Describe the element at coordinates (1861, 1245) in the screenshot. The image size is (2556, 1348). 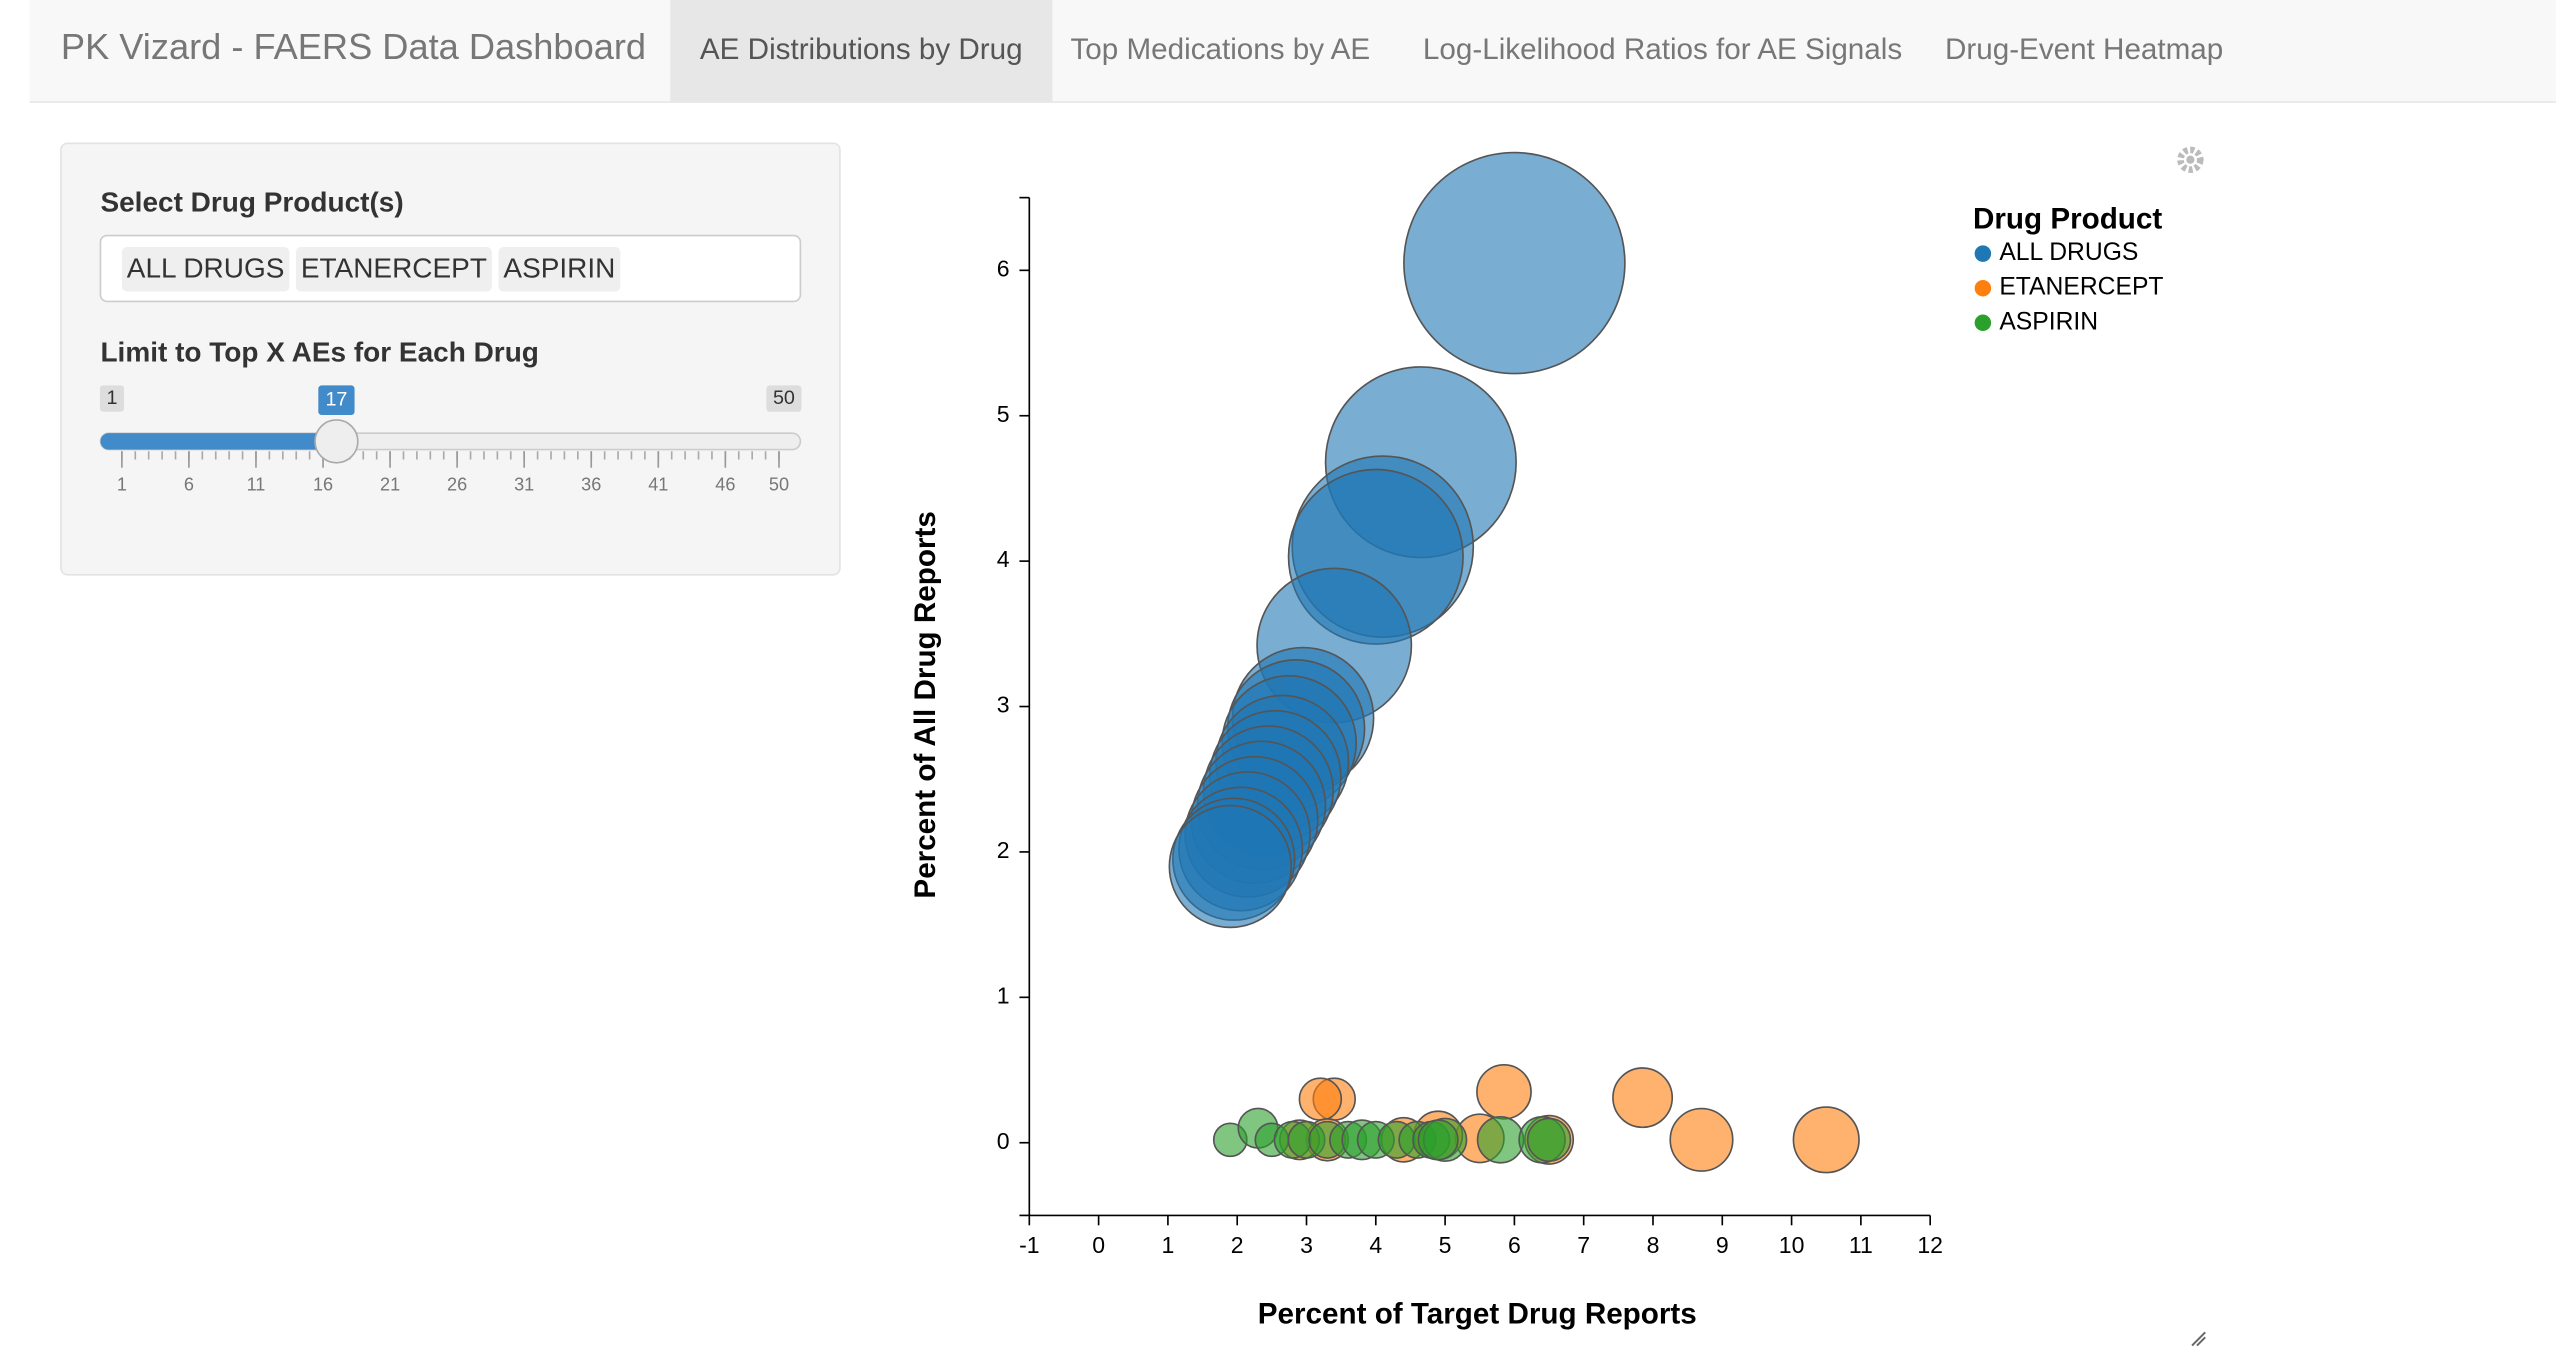
I see `x-tick-label: 11` at that location.